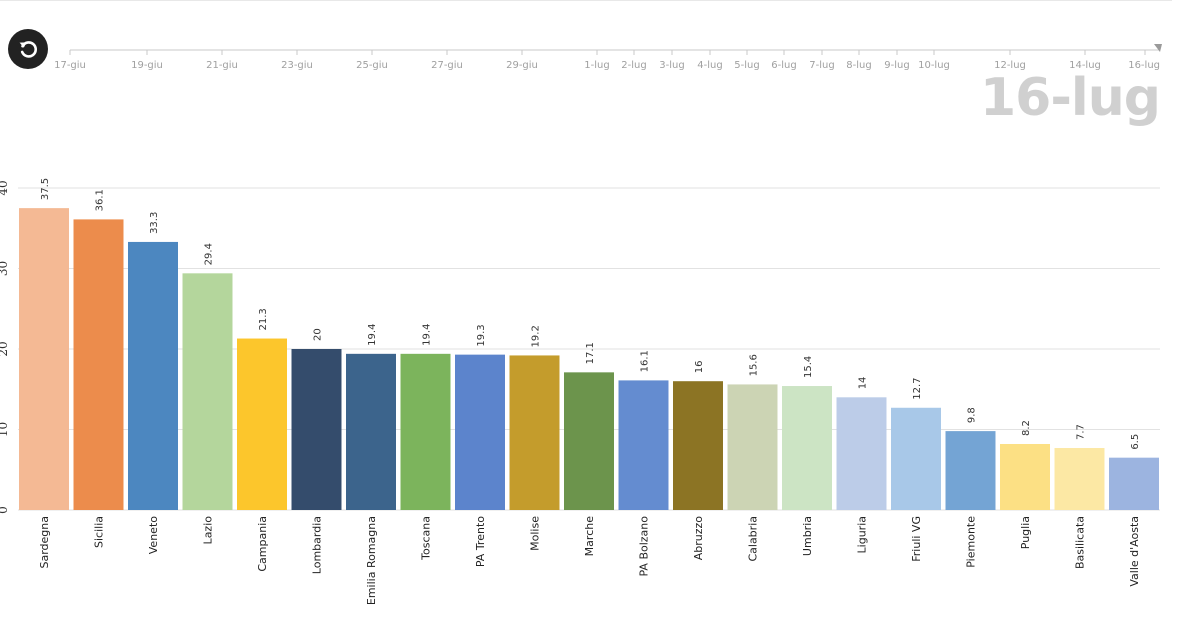  Describe the element at coordinates (262, 544) in the screenshot. I see `category-label: Campania` at that location.